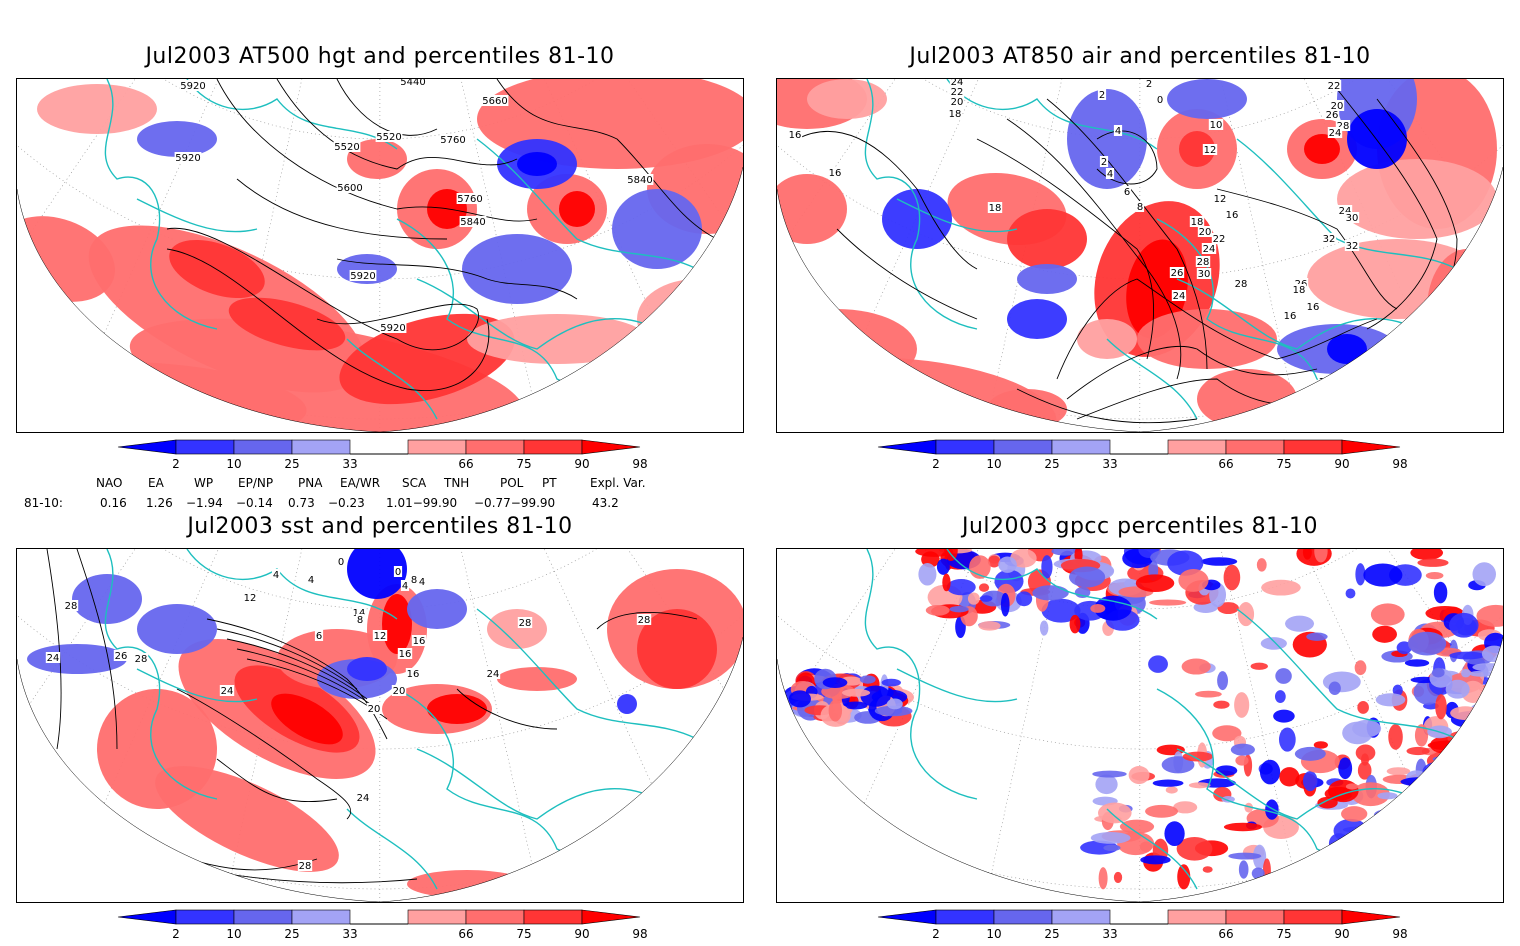 This screenshot has height=946, width=1520. What do you see at coordinates (511, 483) in the screenshot?
I see `index-header-pol: POL` at bounding box center [511, 483].